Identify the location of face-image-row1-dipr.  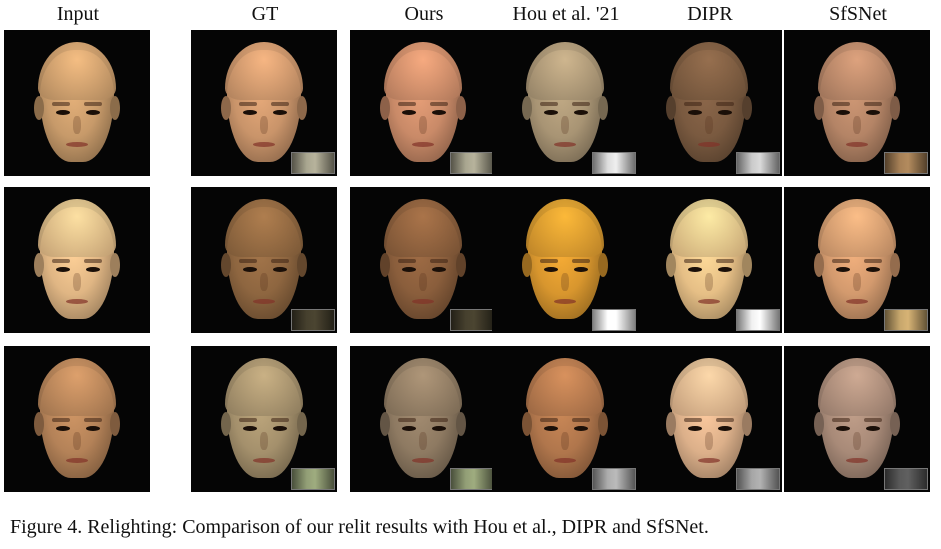
(709, 103).